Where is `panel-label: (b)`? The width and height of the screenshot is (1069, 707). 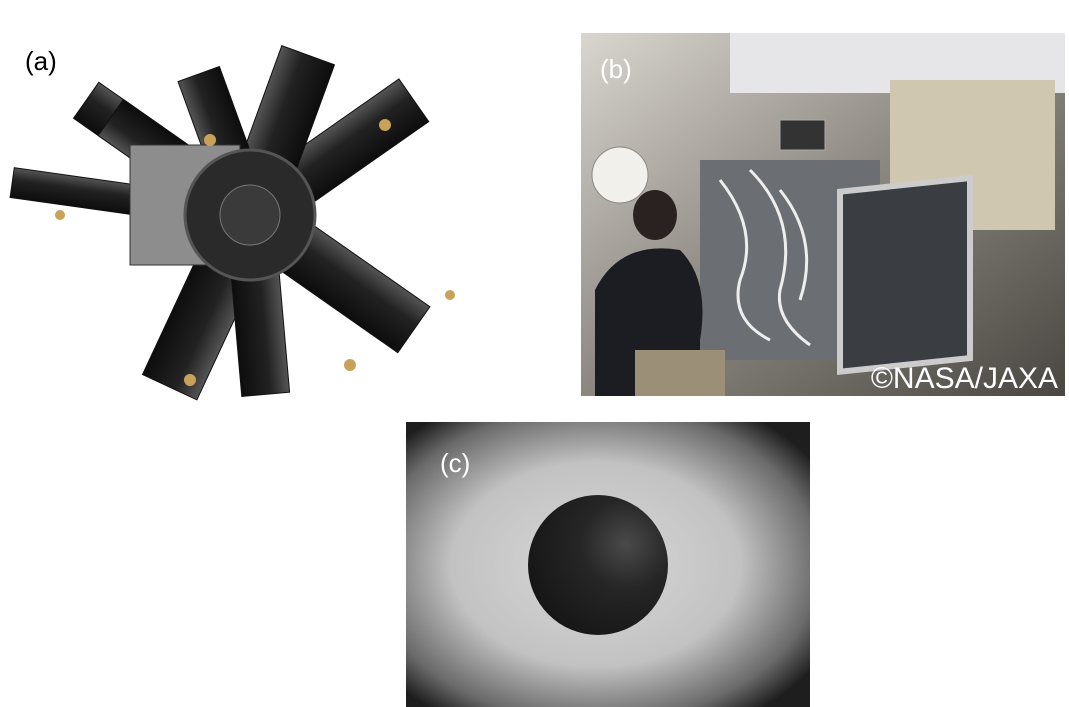
panel-label: (b) is located at coordinates (616, 69).